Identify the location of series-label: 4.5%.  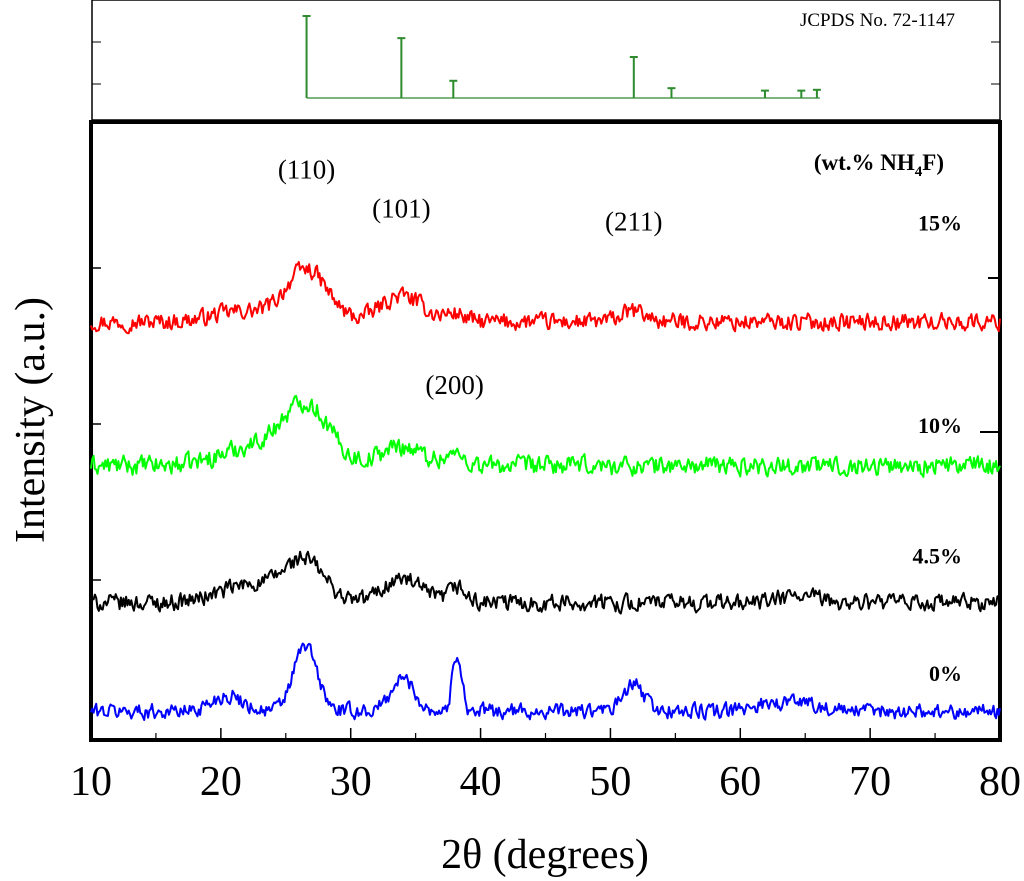
(938, 556).